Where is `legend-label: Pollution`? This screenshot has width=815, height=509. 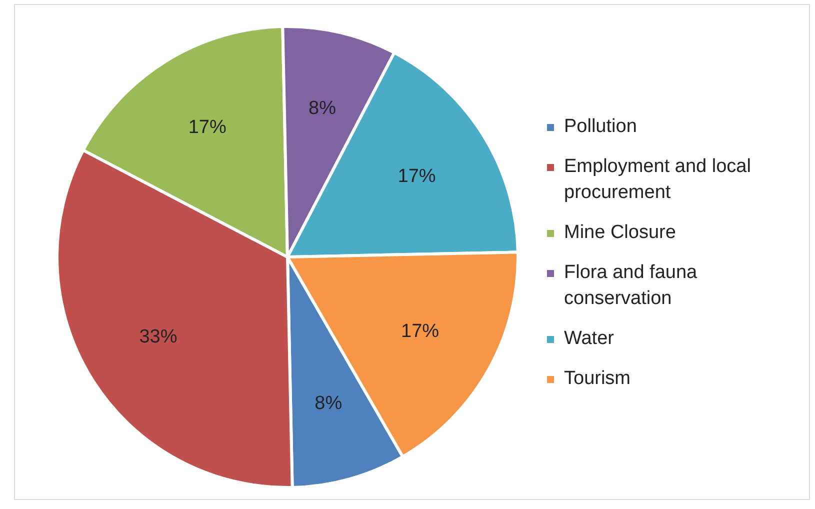
legend-label: Pollution is located at coordinates (600, 127).